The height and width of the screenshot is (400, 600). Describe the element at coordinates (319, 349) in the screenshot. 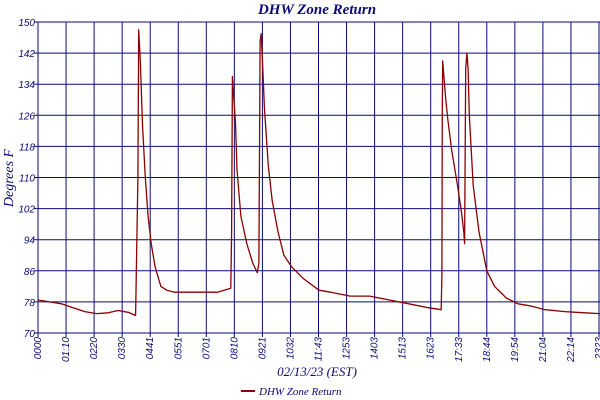

I see `x-tick-label: 11:43` at that location.